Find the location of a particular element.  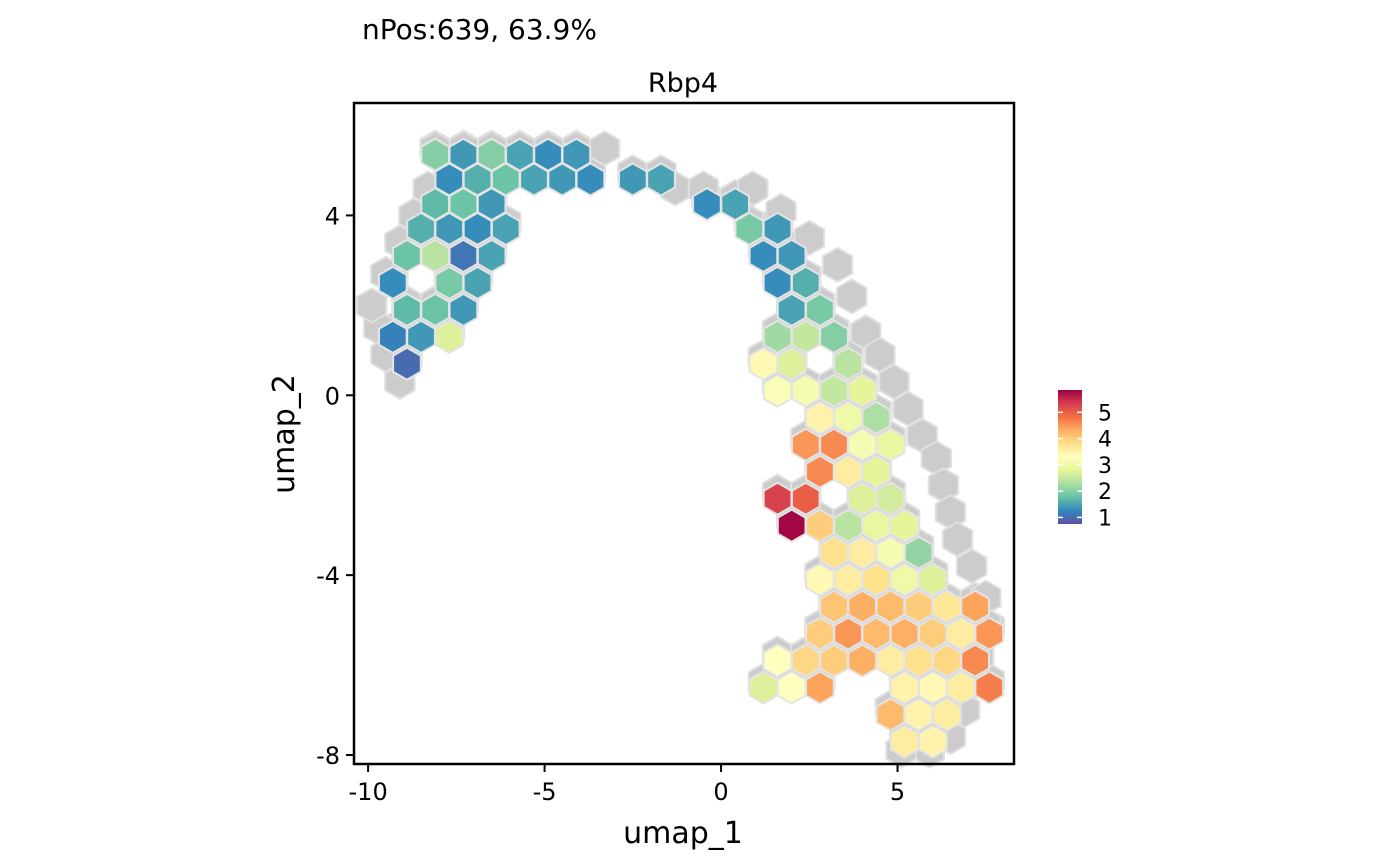

y-tick-label: 0 is located at coordinates (332, 396).